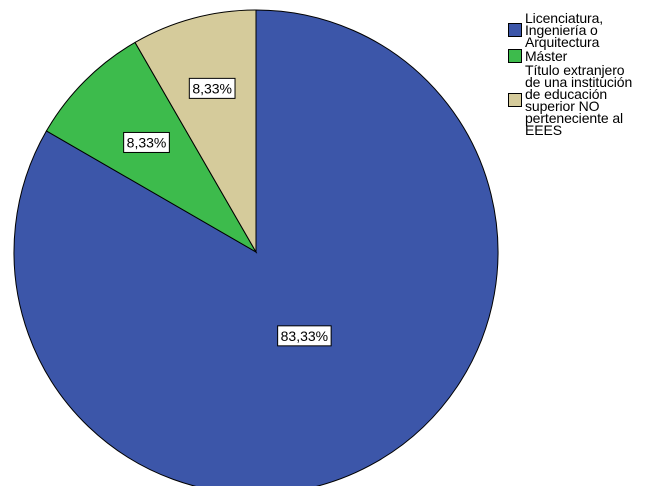  I want to click on pie-slice-titulo-extranjero, so click(195, 131).